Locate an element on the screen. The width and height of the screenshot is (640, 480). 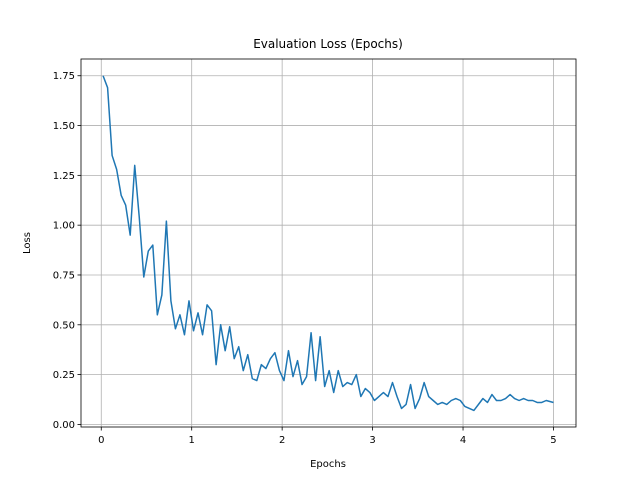
x-tick-label: 2 is located at coordinates (282, 440).